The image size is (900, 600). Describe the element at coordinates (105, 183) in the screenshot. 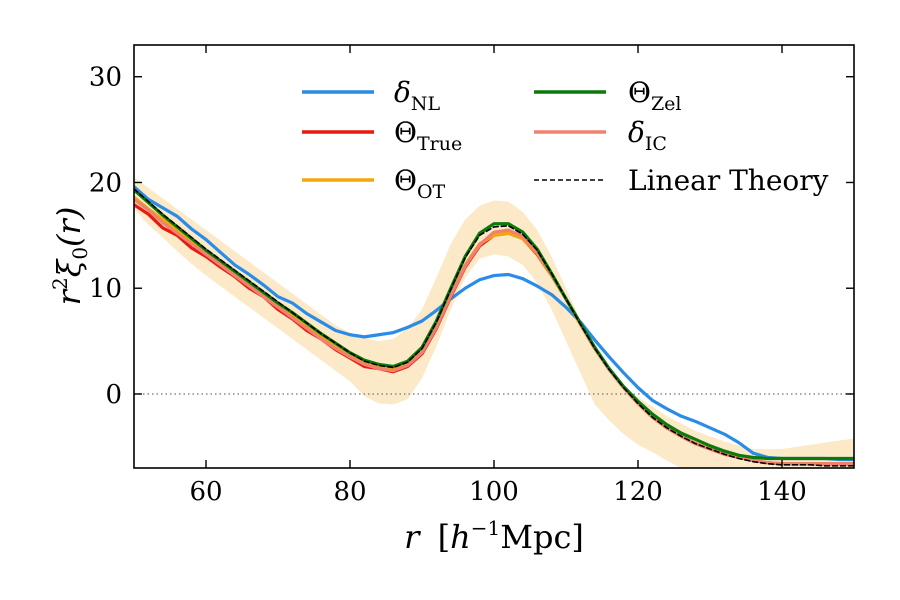

I see `y-tick-label: 20` at that location.